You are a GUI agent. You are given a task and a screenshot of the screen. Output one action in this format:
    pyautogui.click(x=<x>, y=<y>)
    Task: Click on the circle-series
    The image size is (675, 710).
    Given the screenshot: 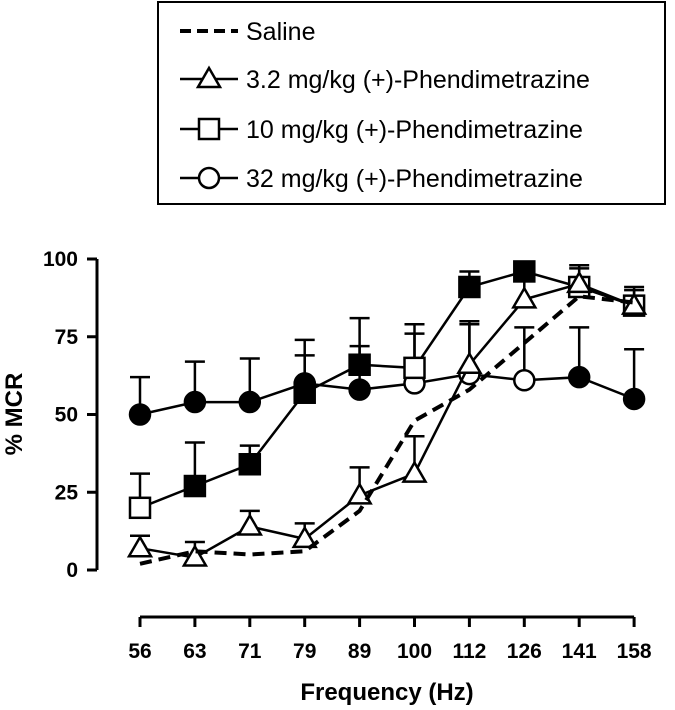 What is the action you would take?
    pyautogui.click(x=387, y=374)
    